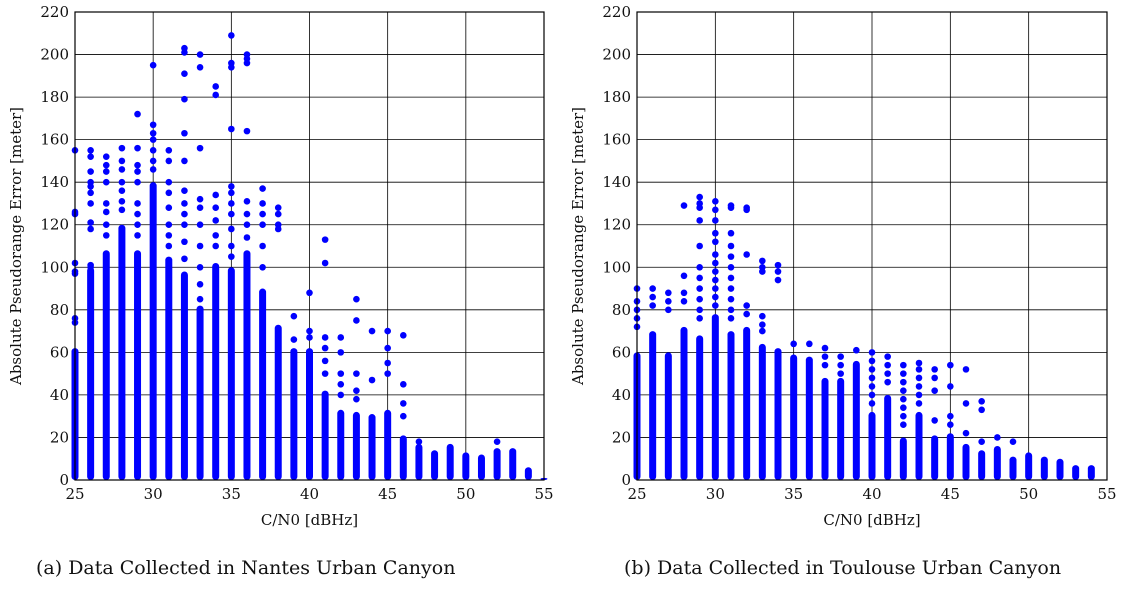  What do you see at coordinates (153, 494) in the screenshot?
I see `x-tick-label: 30` at bounding box center [153, 494].